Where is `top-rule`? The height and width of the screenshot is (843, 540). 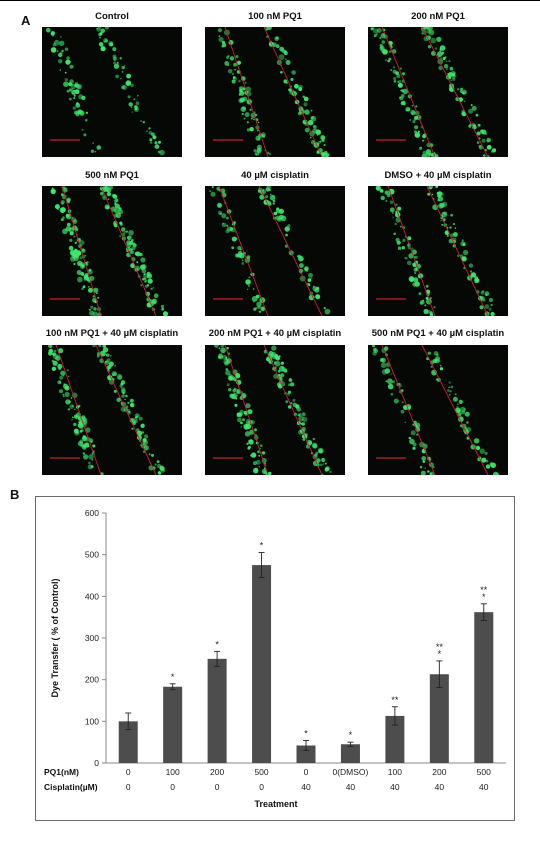 top-rule is located at coordinates (270, 0).